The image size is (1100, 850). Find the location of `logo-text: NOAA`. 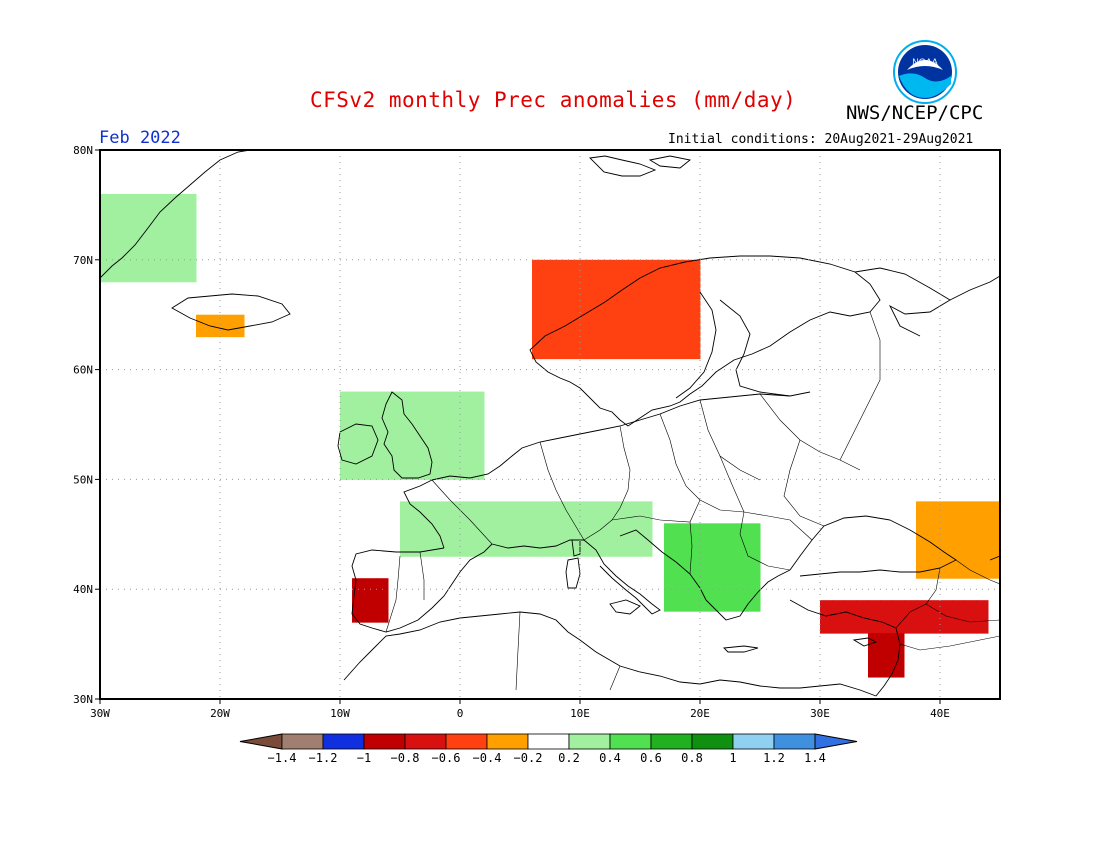

logo-text: NOAA is located at coordinates (925, 62).